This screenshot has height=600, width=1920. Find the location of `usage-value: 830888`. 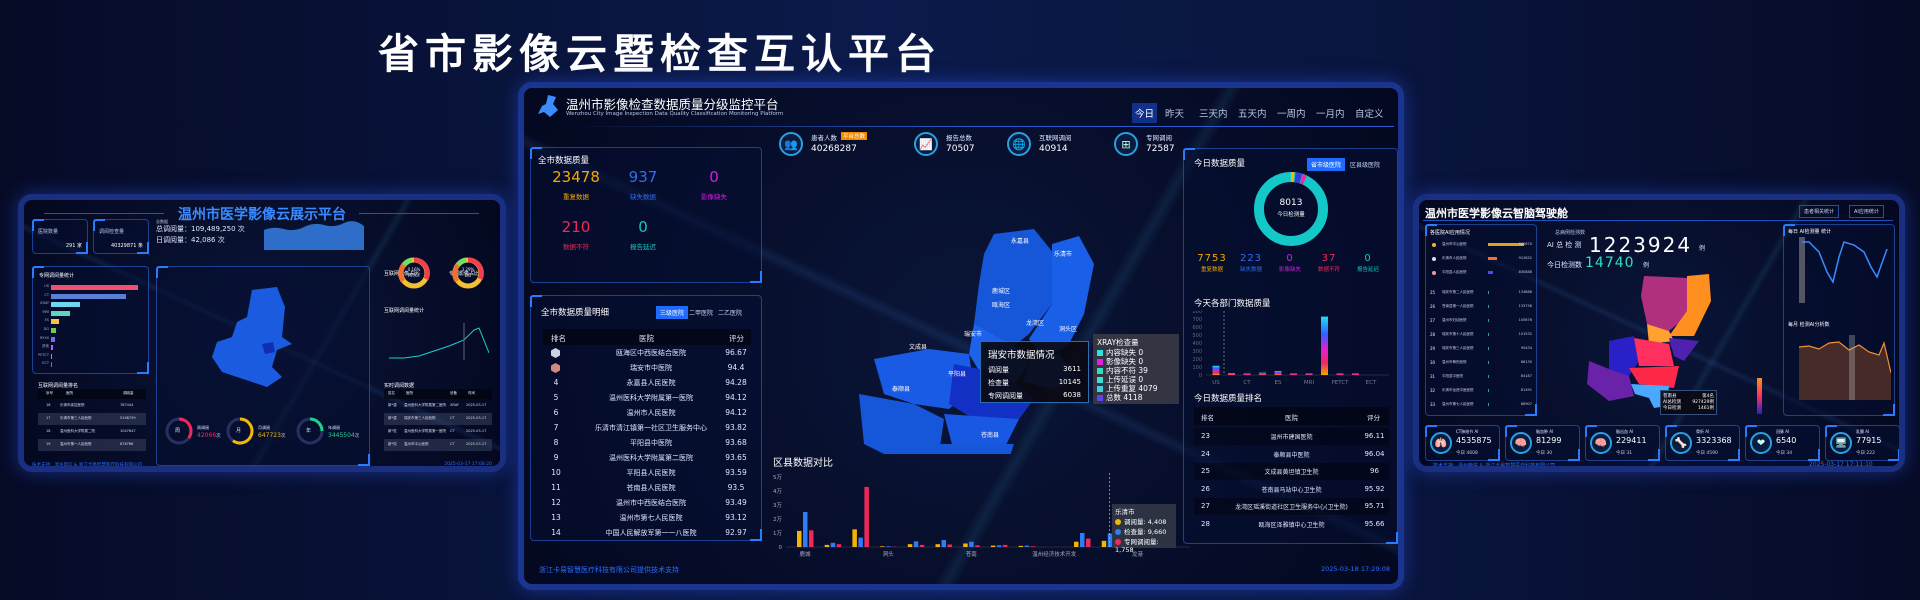

usage-value: 830888 is located at coordinates (1525, 272).